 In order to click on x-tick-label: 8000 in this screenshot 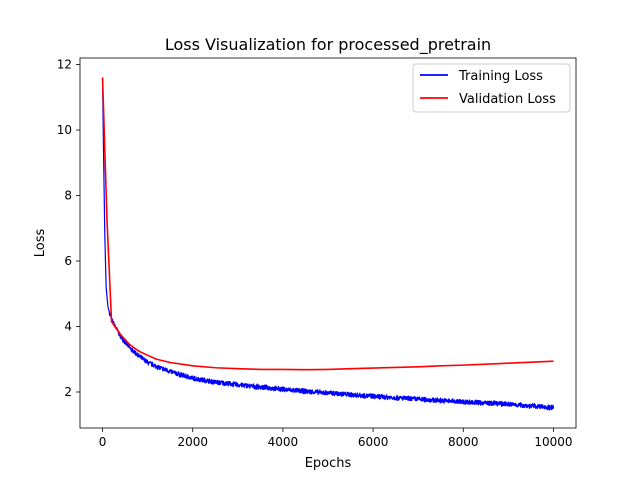, I will do `click(463, 442)`.